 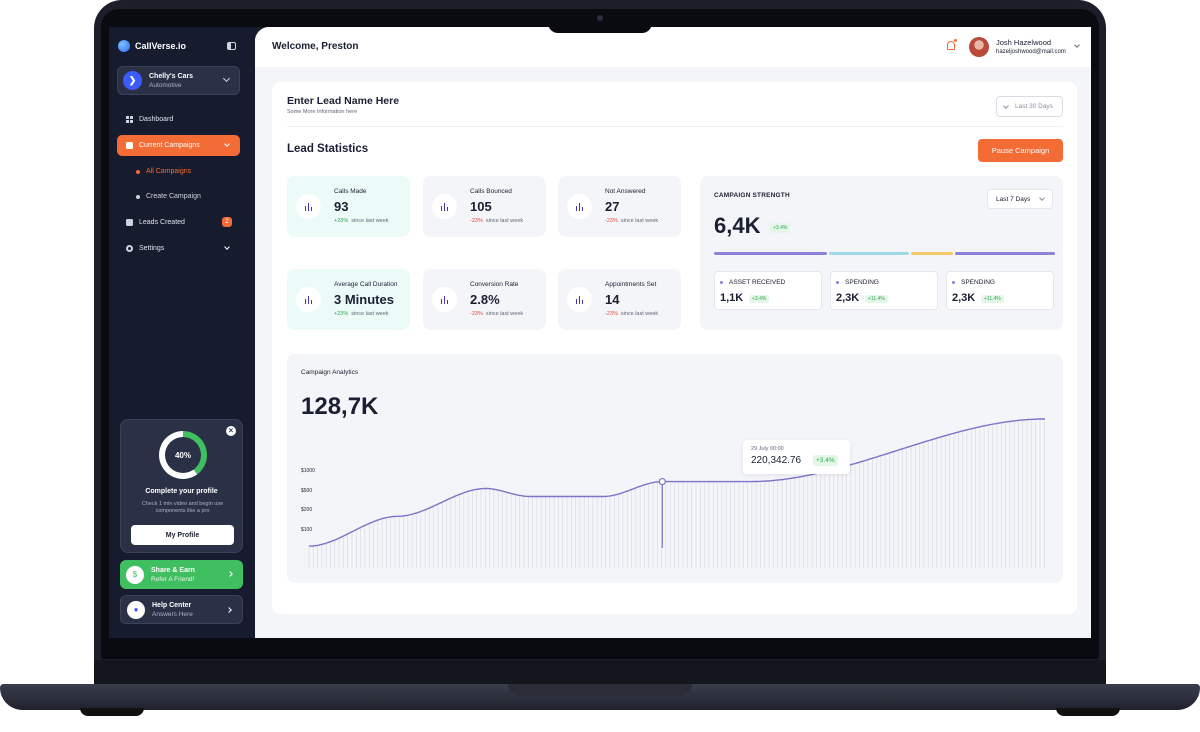 I want to click on strength-item-spending: SPENDING 2,3K +11.4%, so click(x=884, y=290).